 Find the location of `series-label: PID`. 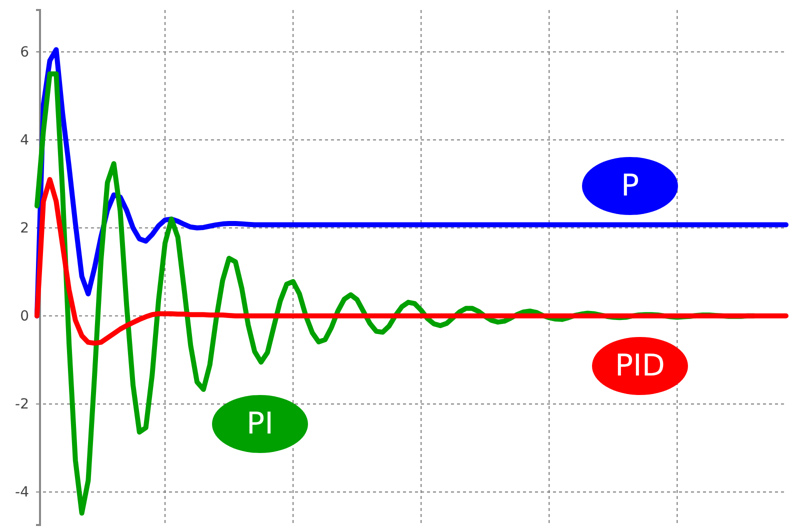

series-label: PID is located at coordinates (640, 366).